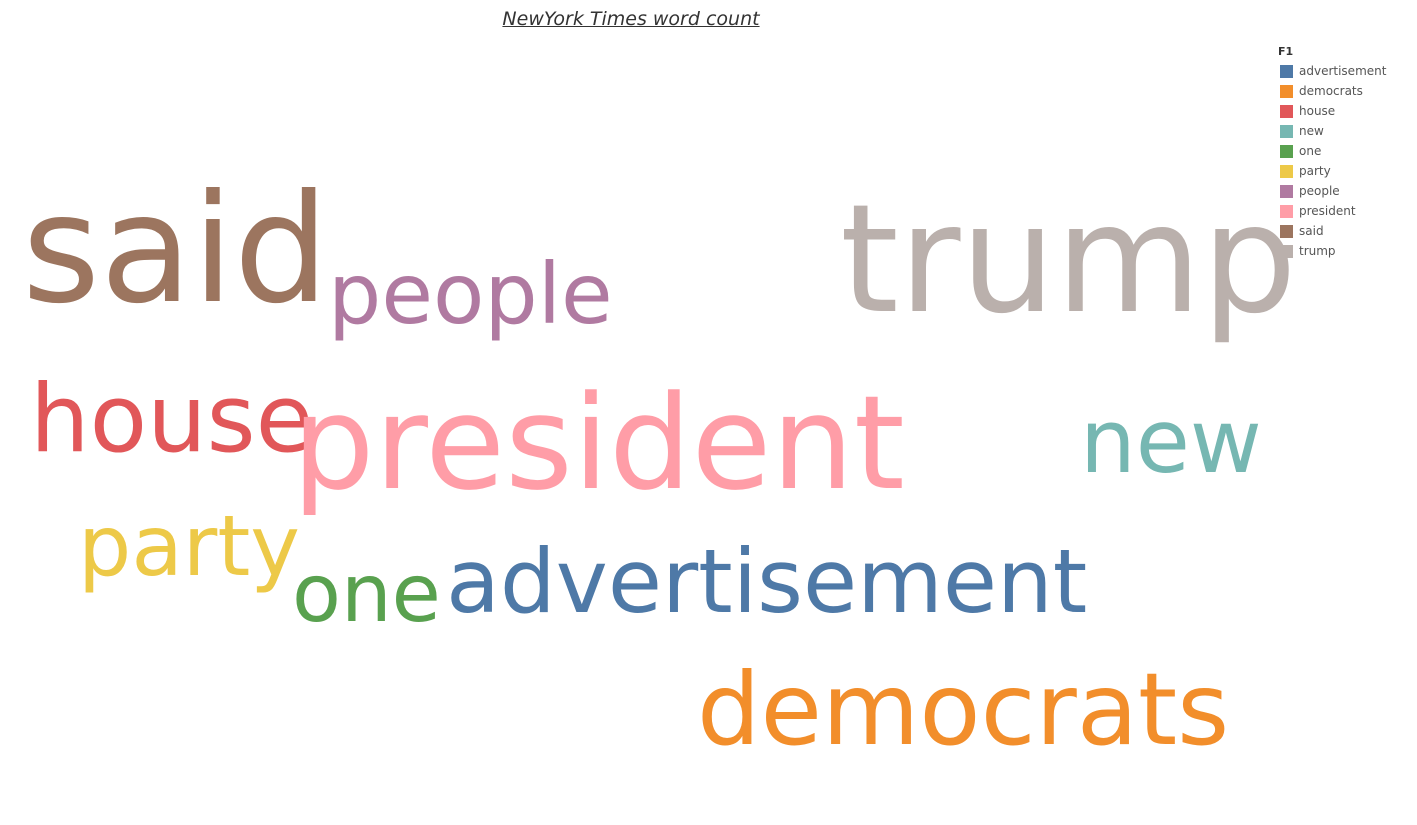 The height and width of the screenshot is (825, 1417). What do you see at coordinates (1286, 51) in the screenshot?
I see `legend-title: F1` at bounding box center [1286, 51].